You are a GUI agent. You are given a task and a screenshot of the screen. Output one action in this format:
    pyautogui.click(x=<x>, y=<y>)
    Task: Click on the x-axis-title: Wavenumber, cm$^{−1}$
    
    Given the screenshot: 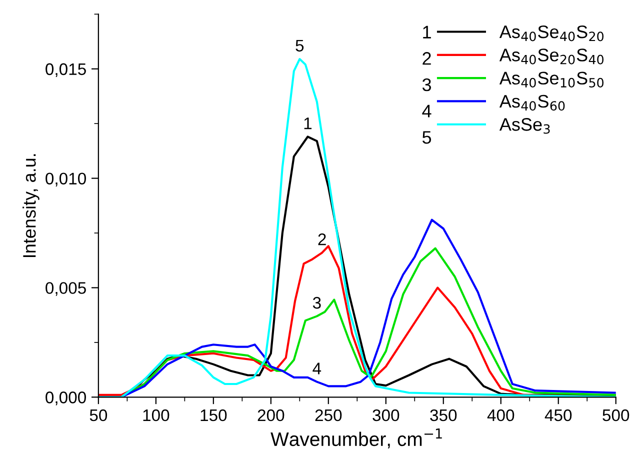 What is the action you would take?
    pyautogui.click(x=356, y=438)
    